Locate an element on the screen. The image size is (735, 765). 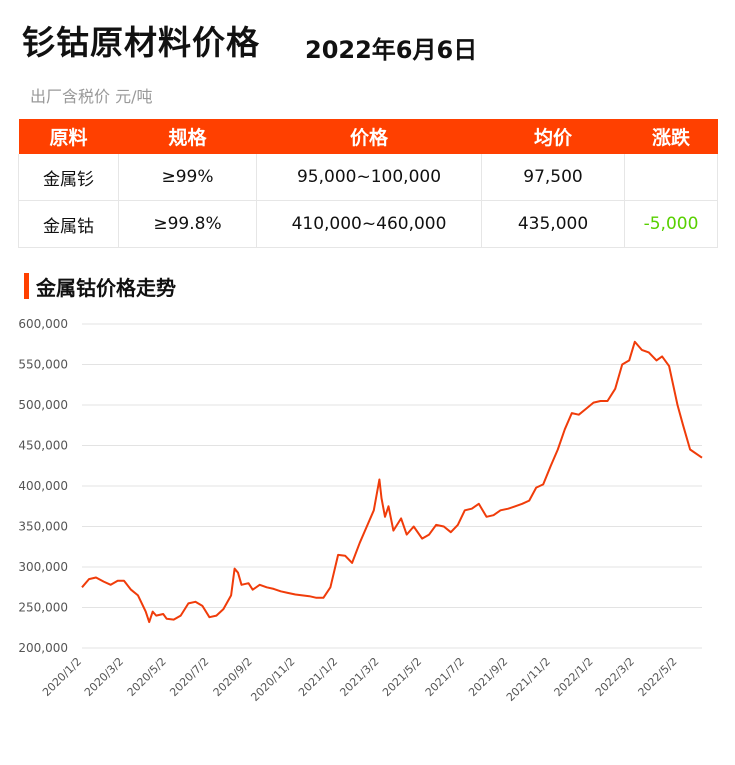
chart-section-header: 金属钴价格走势 is located at coordinates (100, 286).